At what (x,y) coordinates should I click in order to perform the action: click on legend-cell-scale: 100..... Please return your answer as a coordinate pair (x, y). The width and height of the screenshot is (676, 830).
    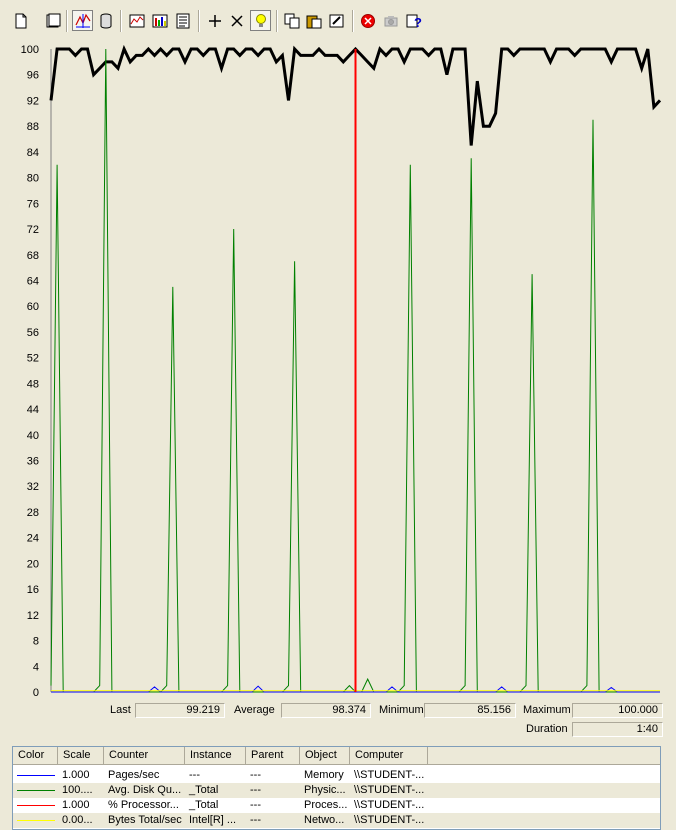
    Looking at the image, I should click on (77, 790).